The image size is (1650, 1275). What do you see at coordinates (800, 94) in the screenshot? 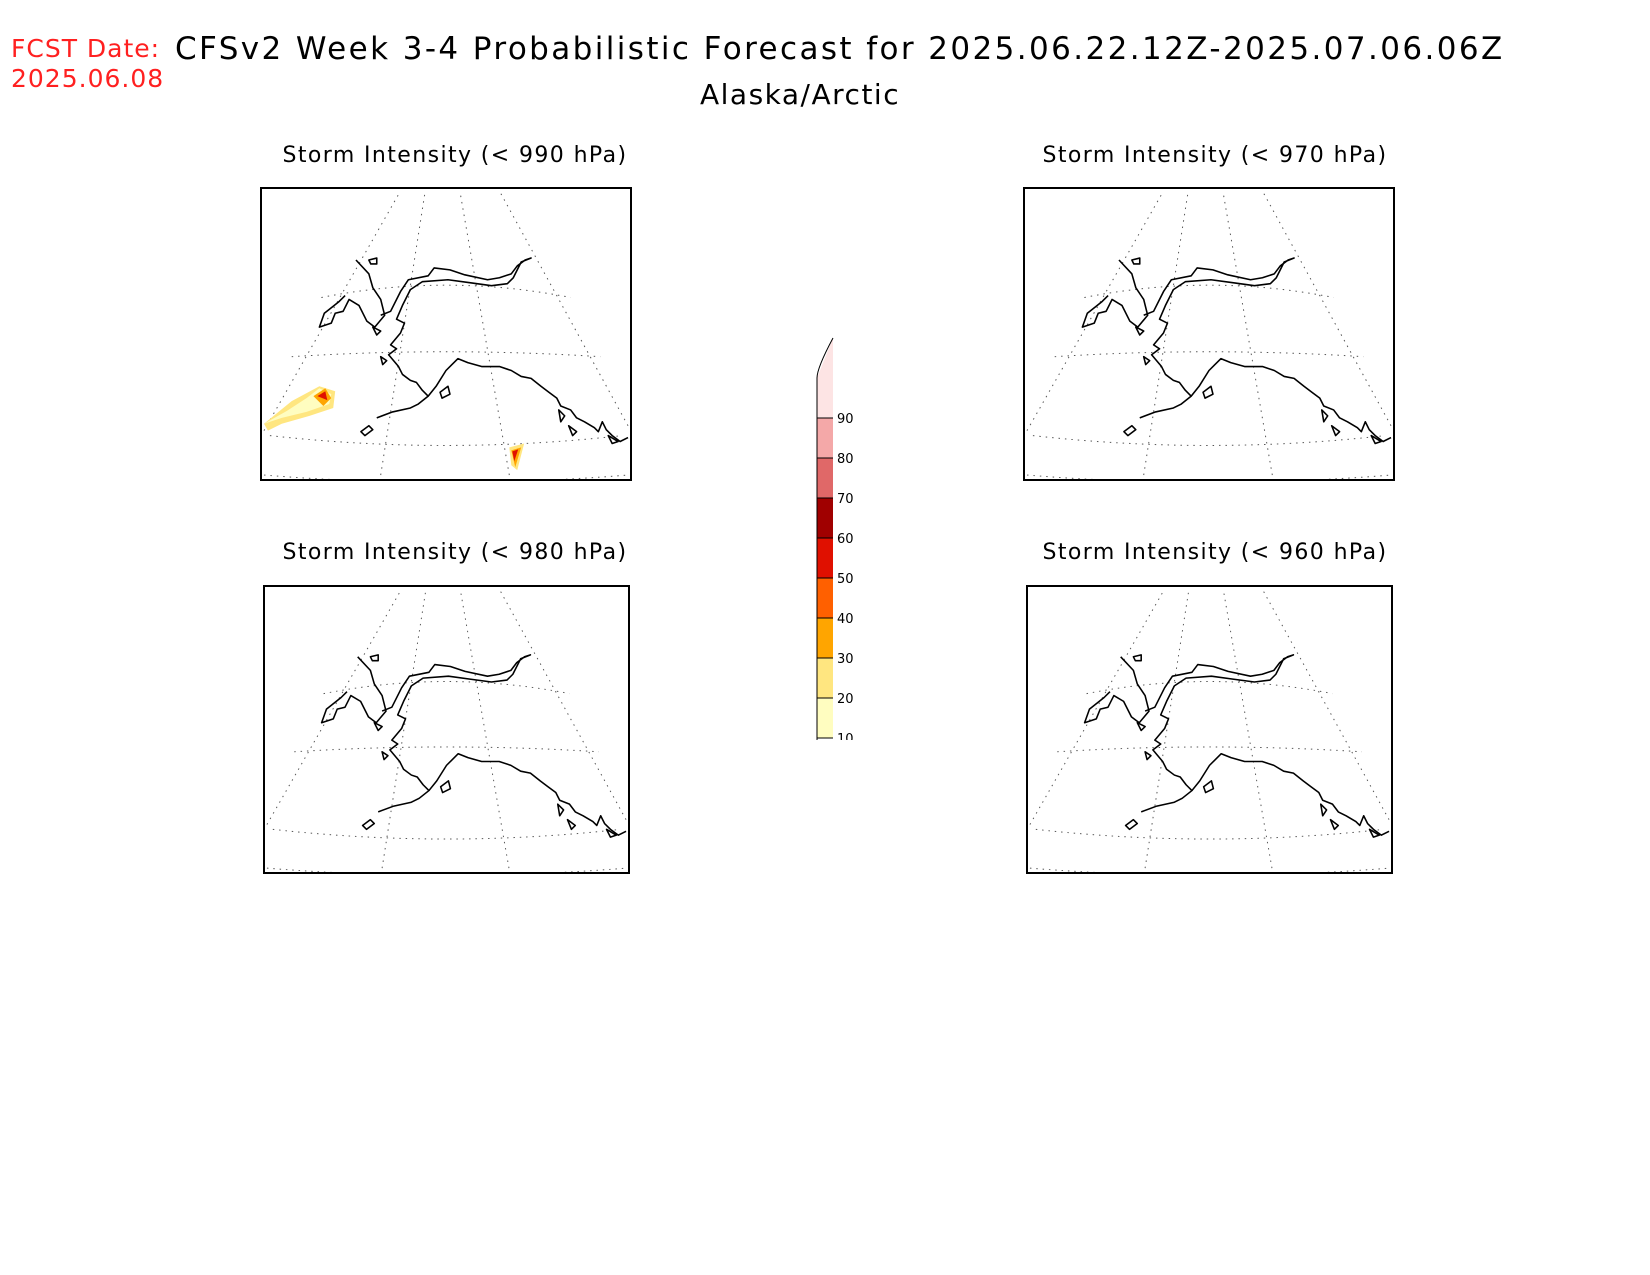
I see `region-subtitle: Alaska/Arctic` at bounding box center [800, 94].